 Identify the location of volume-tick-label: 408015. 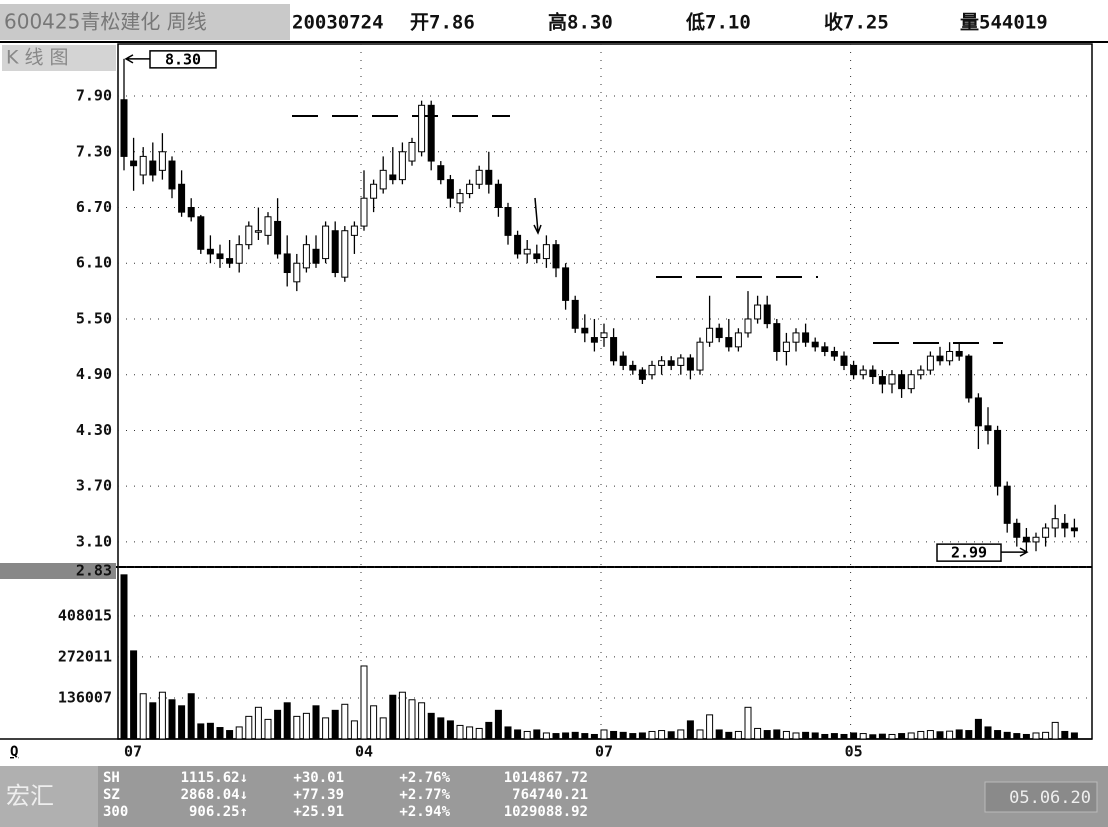
(85, 615).